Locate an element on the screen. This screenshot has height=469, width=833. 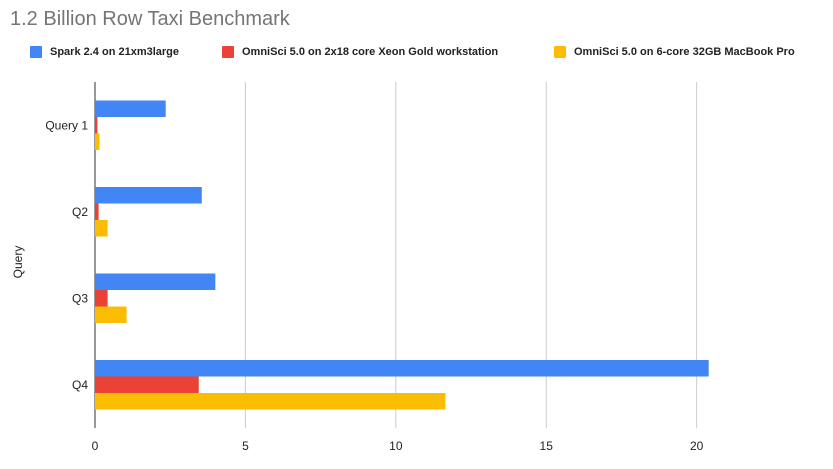
legend-label-spark: Spark 2.4 on 21xm3large is located at coordinates (115, 52).